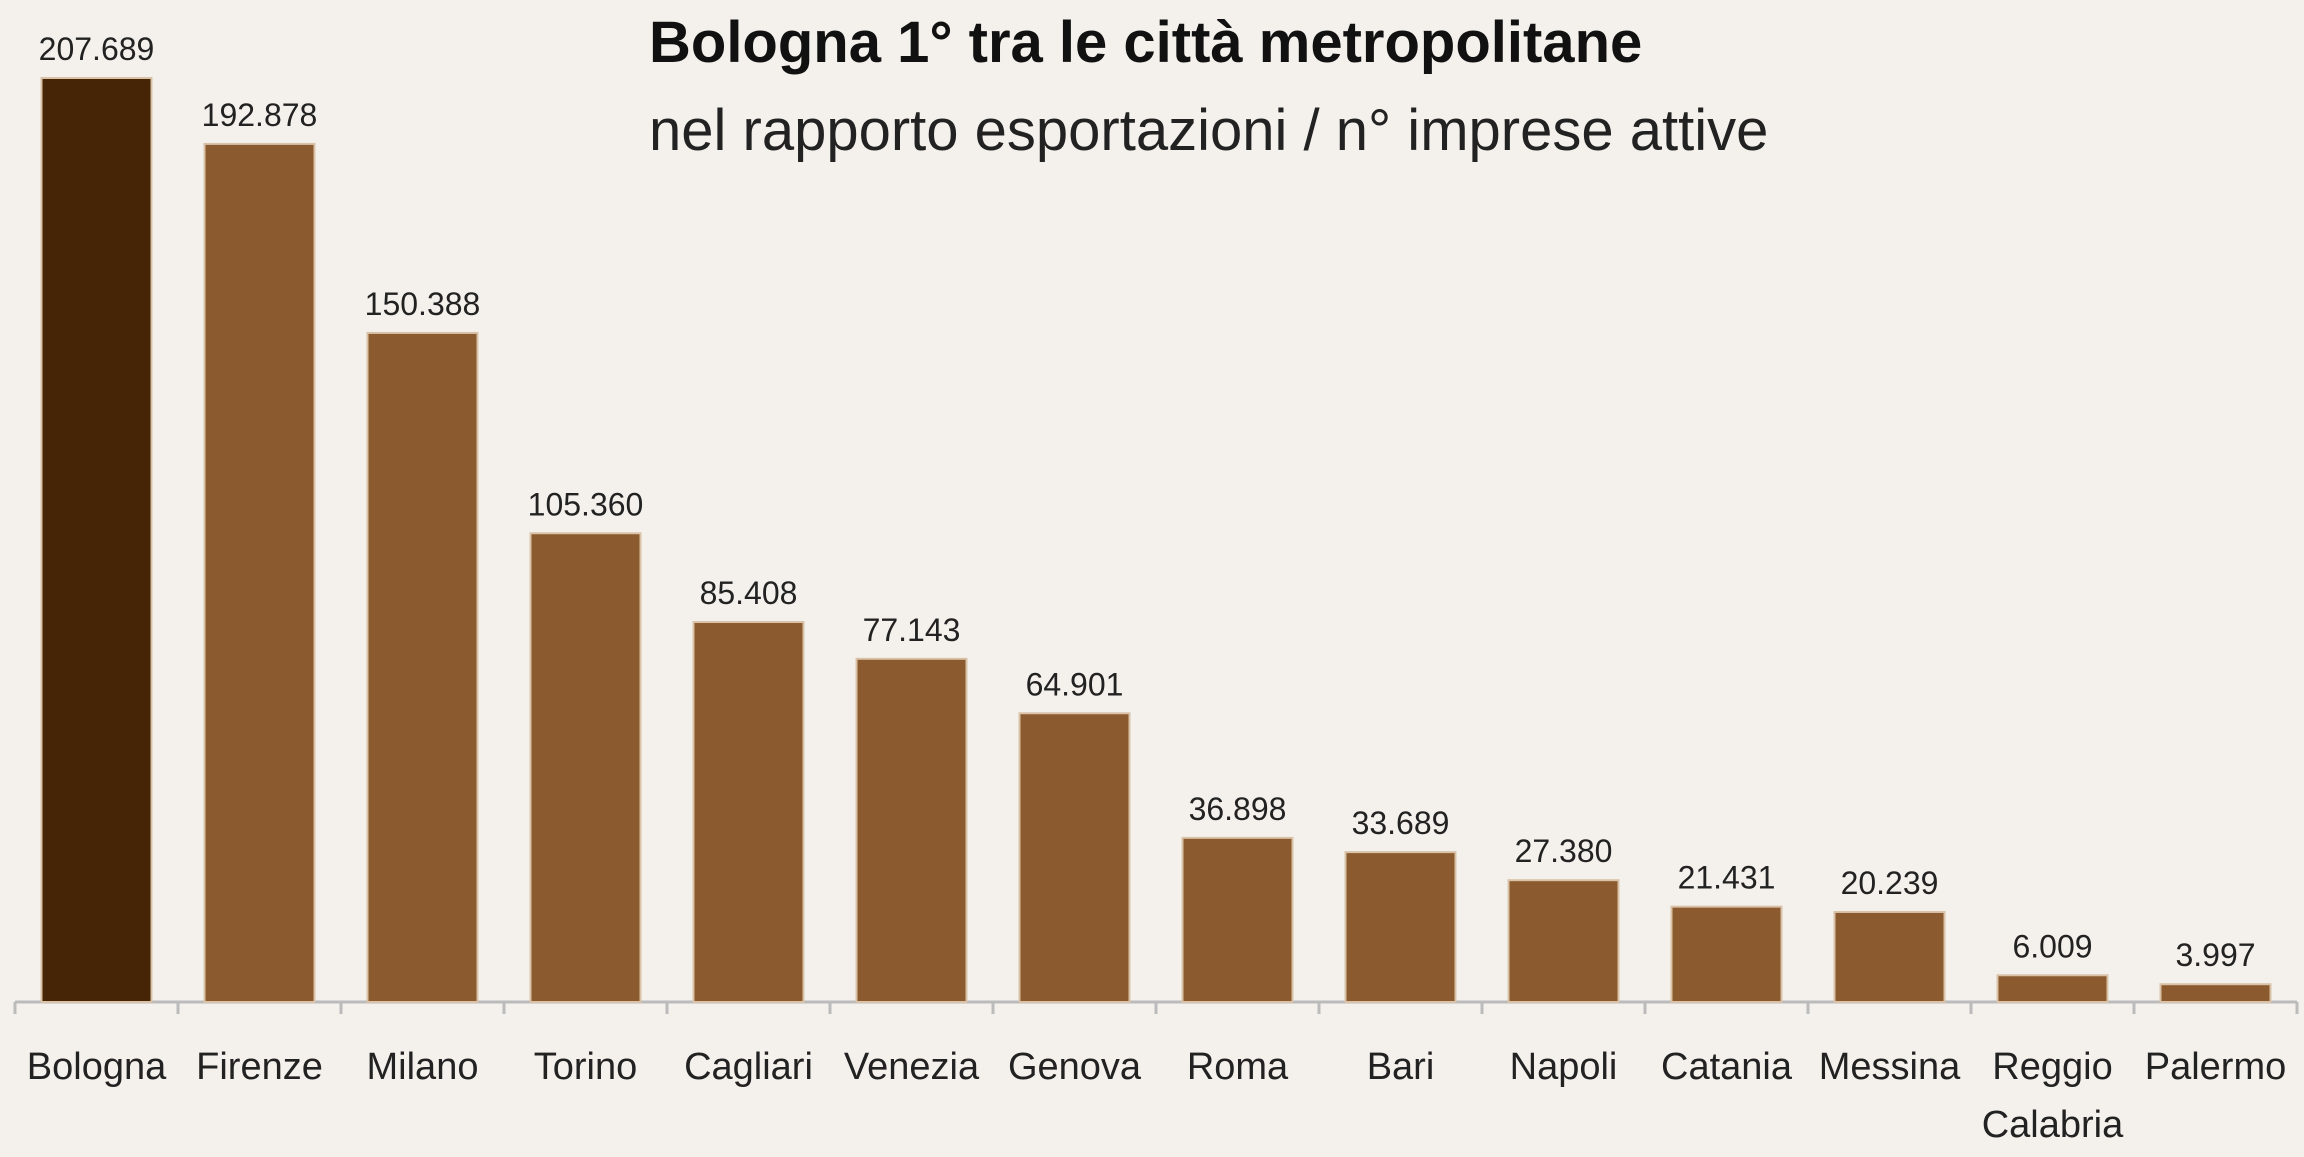  Describe the element at coordinates (1237, 1067) in the screenshot. I see `x-tick-label: Roma` at that location.